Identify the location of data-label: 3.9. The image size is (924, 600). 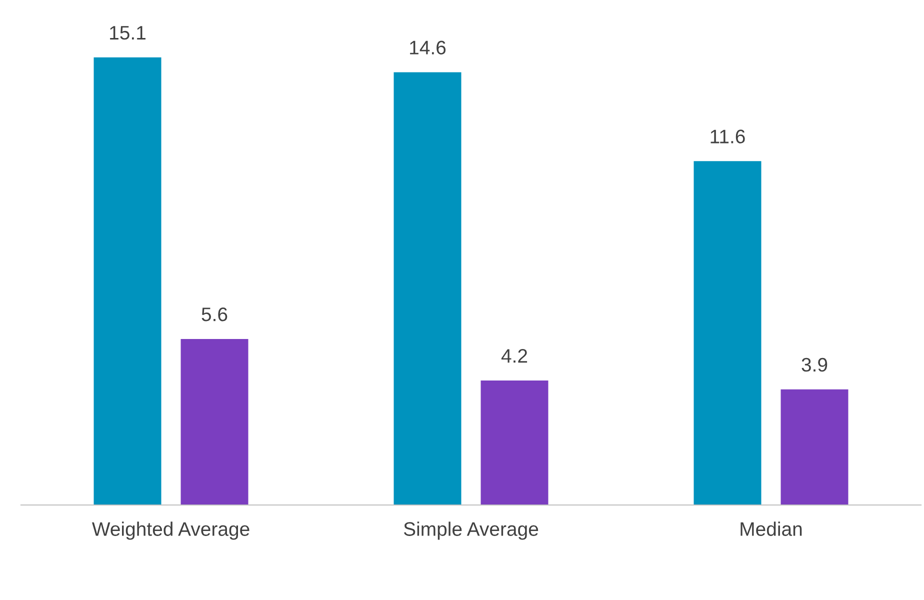
(815, 365).